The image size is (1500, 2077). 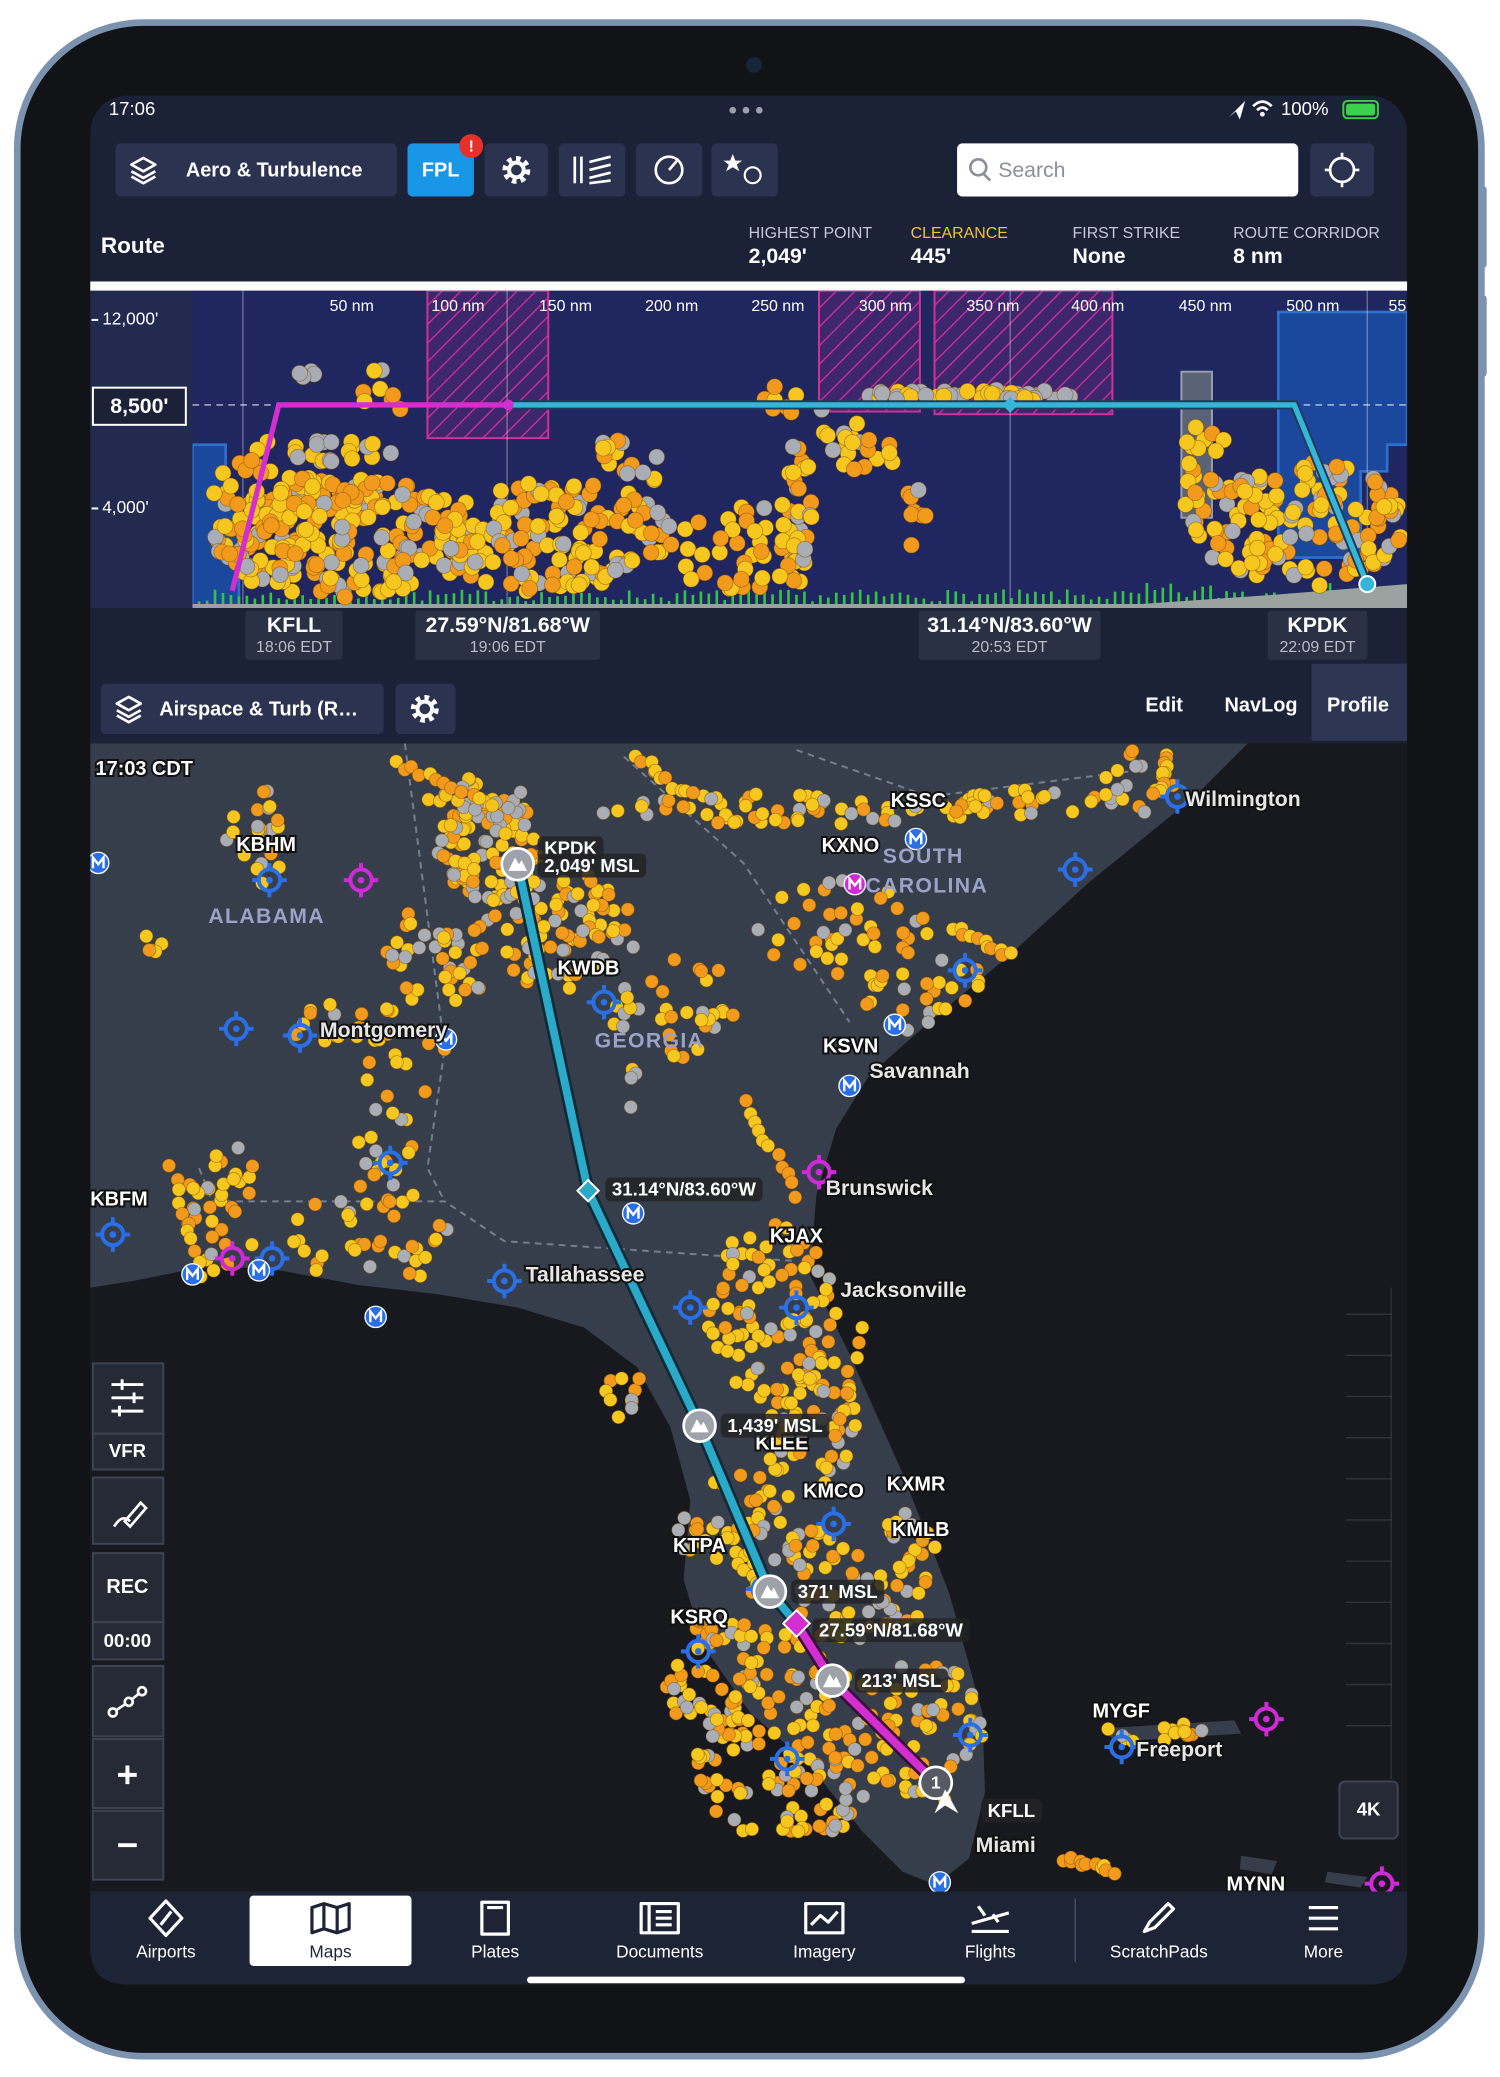 I want to click on airport-label: KWDB, so click(x=589, y=968).